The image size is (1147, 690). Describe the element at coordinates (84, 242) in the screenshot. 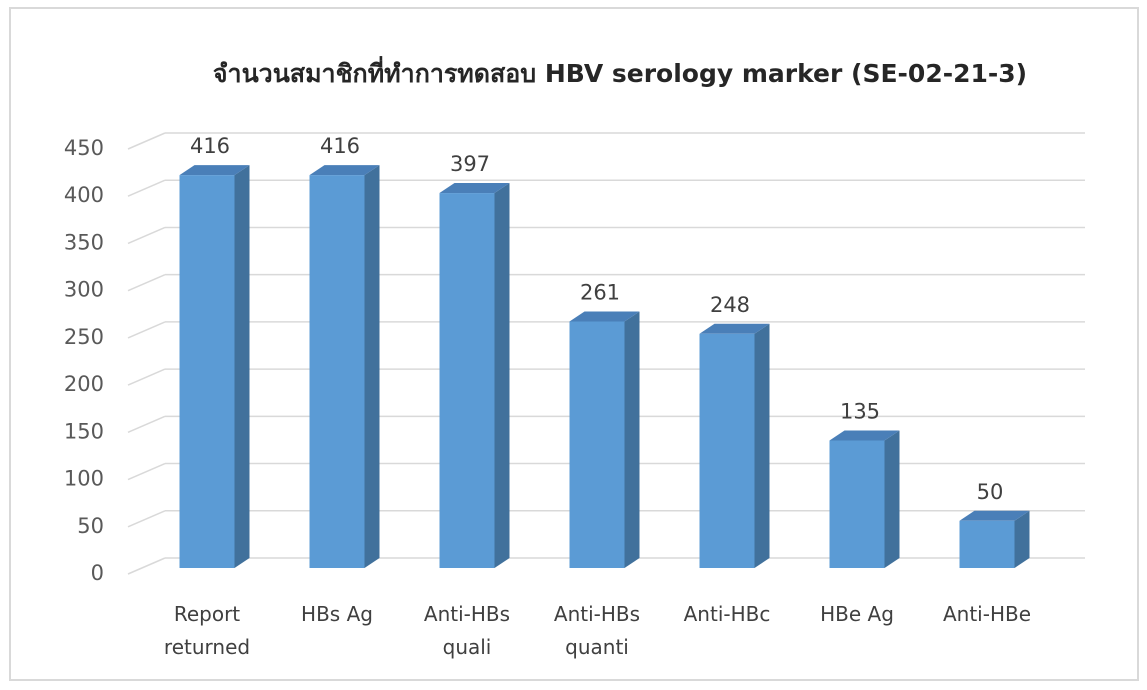

I see `y-tick-label: 350` at that location.